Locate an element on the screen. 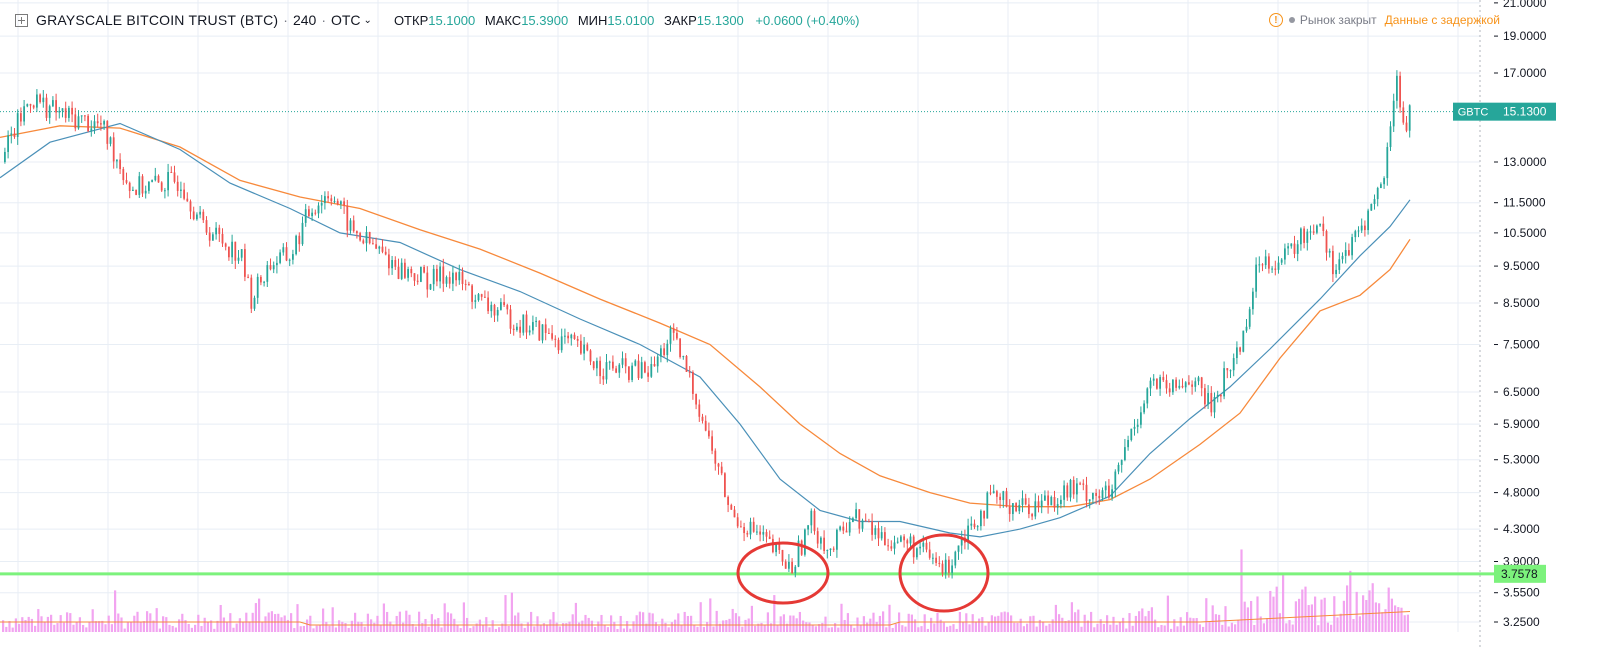 This screenshot has width=1612, height=650. warning-icon: ! is located at coordinates (1275, 20).